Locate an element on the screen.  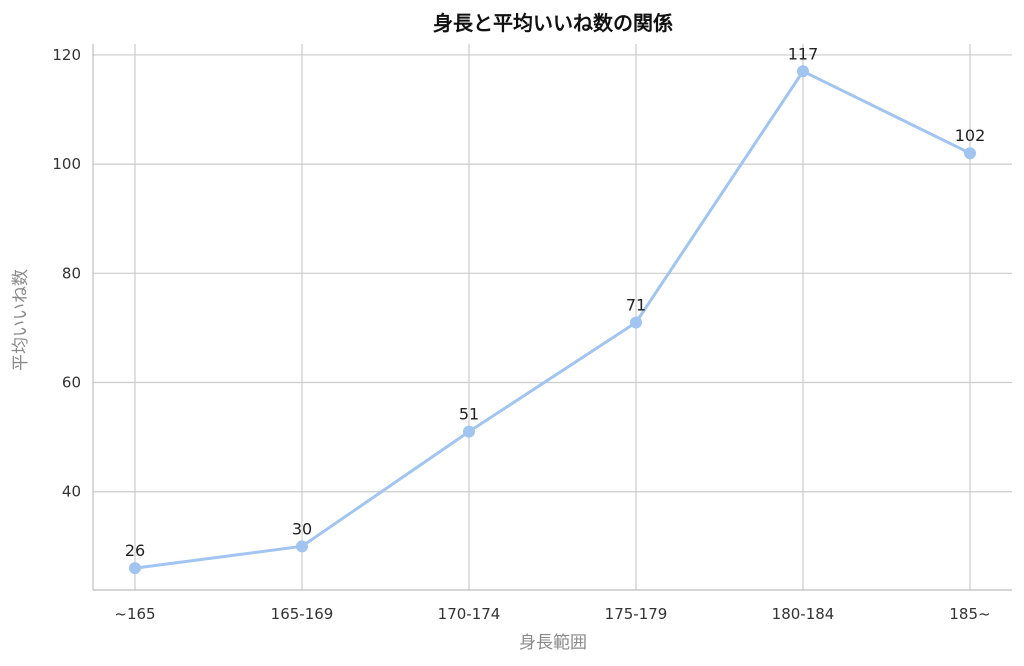
data-label: 51 is located at coordinates (469, 414).